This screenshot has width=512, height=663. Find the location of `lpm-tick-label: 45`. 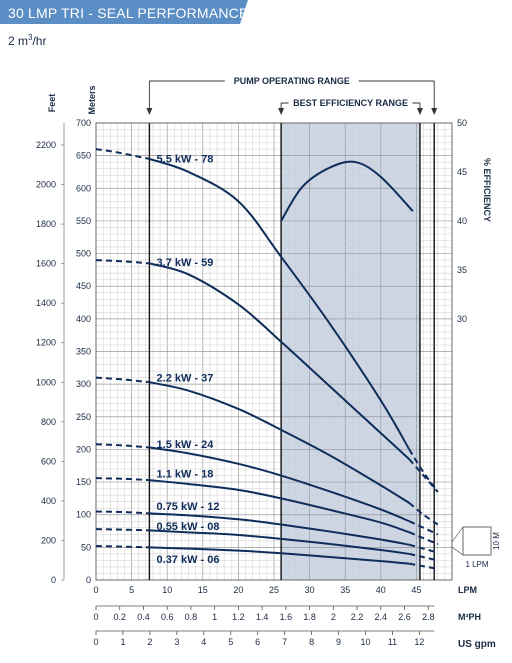

lpm-tick-label: 45 is located at coordinates (416, 590).